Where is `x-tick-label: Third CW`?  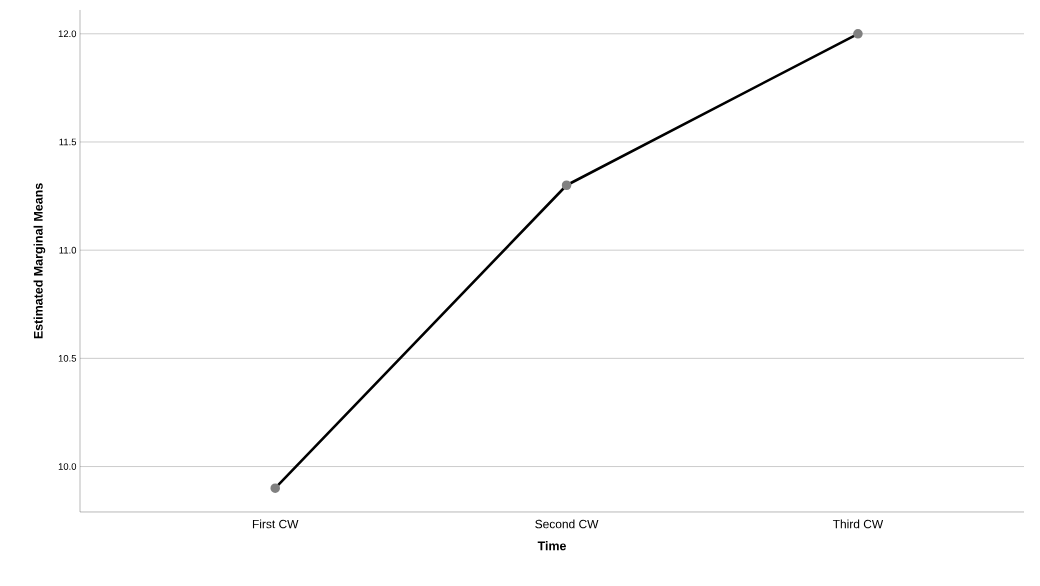 x-tick-label: Third CW is located at coordinates (858, 524).